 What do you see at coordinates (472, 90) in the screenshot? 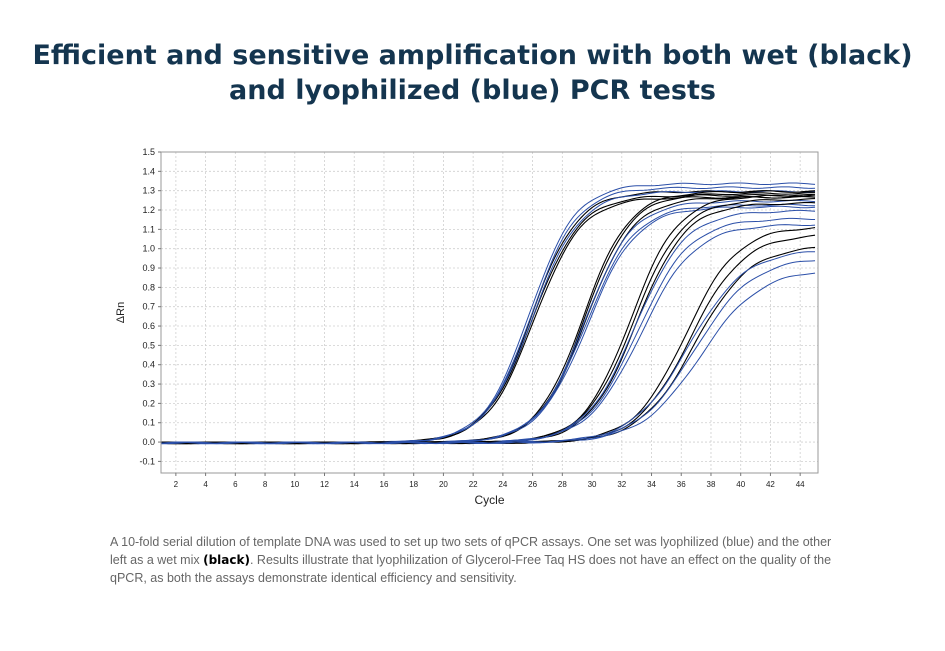
I see `title-line-2: and lyophilized (blue) PCR tests` at bounding box center [472, 90].